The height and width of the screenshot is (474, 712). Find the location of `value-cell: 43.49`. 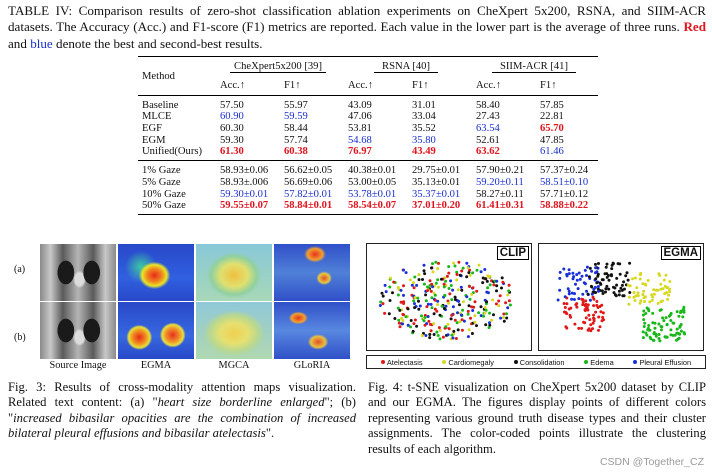

value-cell: 43.49 is located at coordinates (438, 154).